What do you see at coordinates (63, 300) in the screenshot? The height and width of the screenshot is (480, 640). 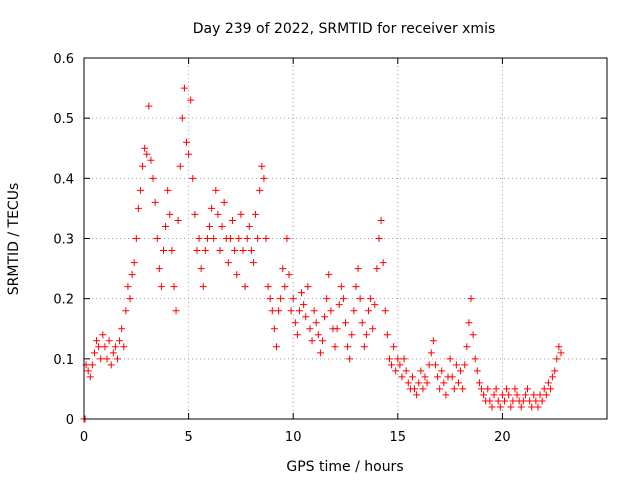 I see `y-tick-label: 0.2` at bounding box center [63, 300].